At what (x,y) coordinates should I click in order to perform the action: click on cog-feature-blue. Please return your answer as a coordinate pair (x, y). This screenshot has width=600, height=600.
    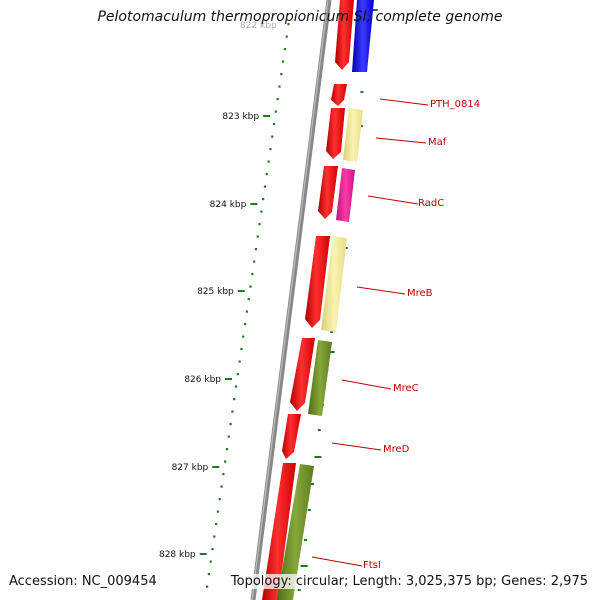
    Looking at the image, I should click on (363, 36).